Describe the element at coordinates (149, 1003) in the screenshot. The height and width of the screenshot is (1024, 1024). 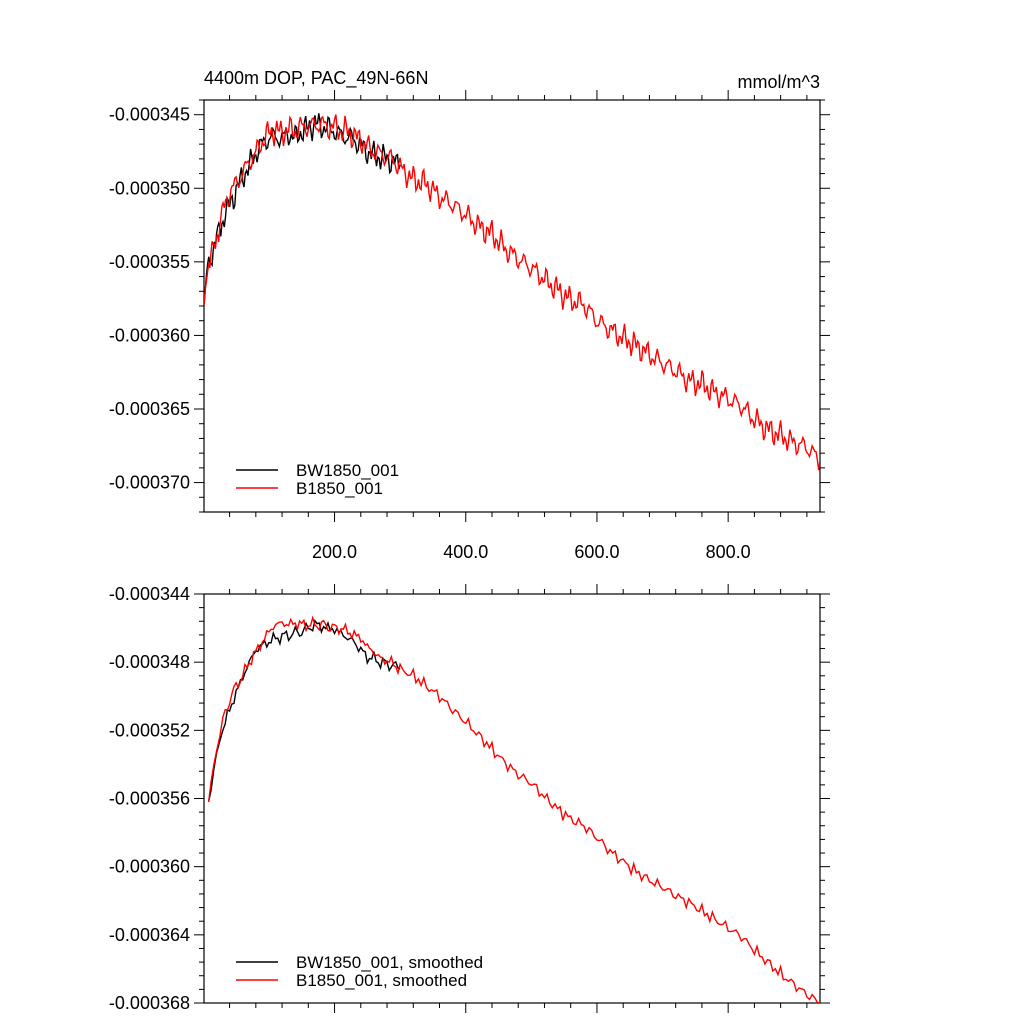
I see `y-tick-label: -0.000368` at that location.